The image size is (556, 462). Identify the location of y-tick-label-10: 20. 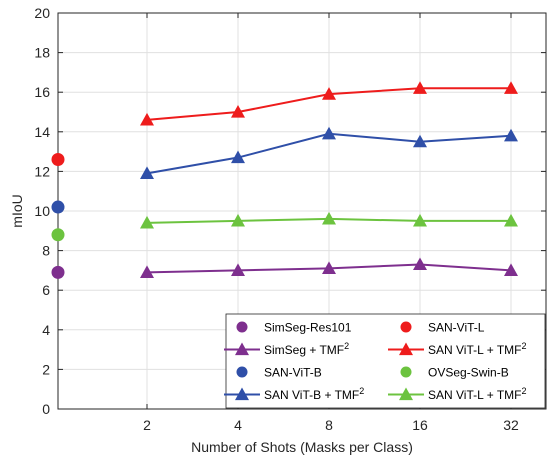
(42, 13).